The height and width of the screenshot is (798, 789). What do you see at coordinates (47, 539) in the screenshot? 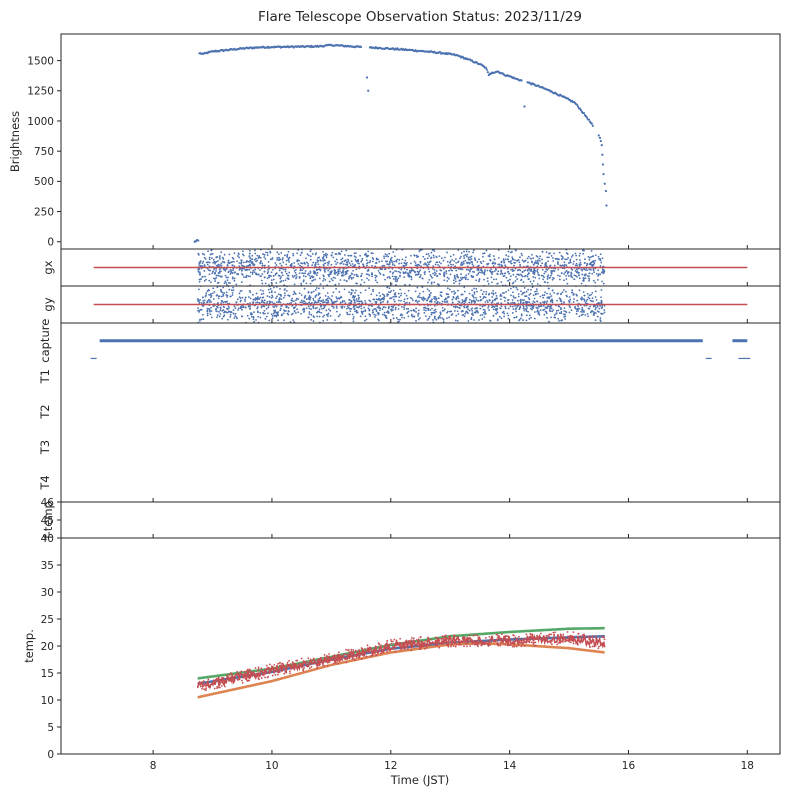
I see `y-tick-label: 40` at bounding box center [47, 539].